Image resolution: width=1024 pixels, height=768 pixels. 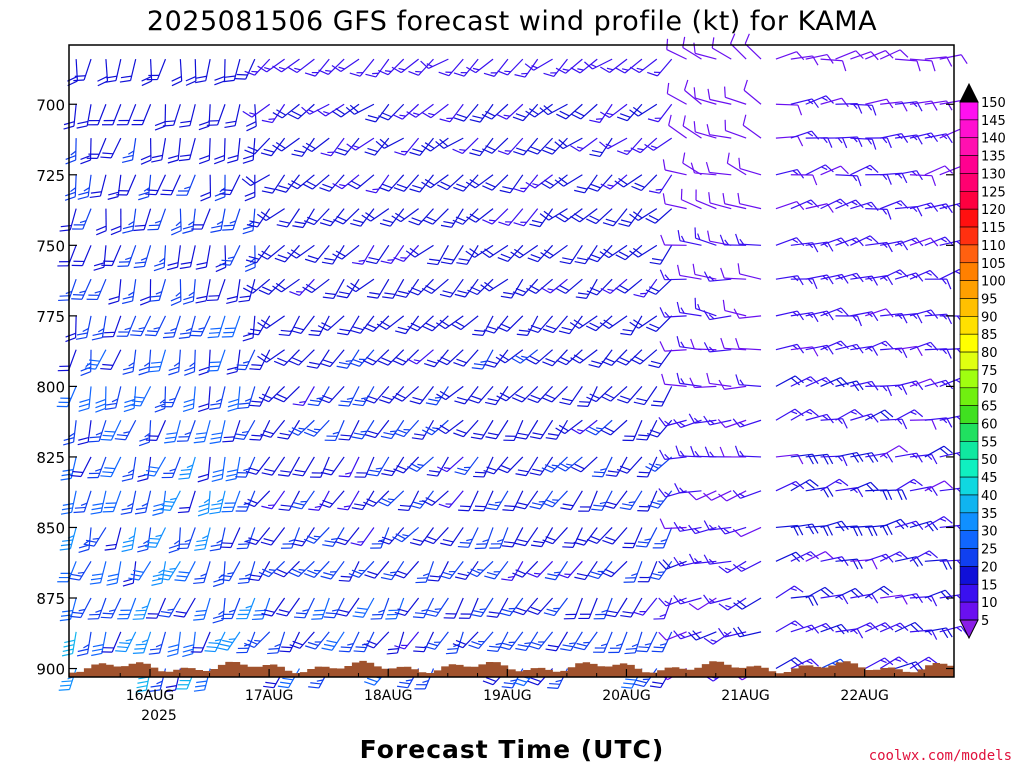 I want to click on colorbar-bottom-arrow, so click(x=969, y=629).